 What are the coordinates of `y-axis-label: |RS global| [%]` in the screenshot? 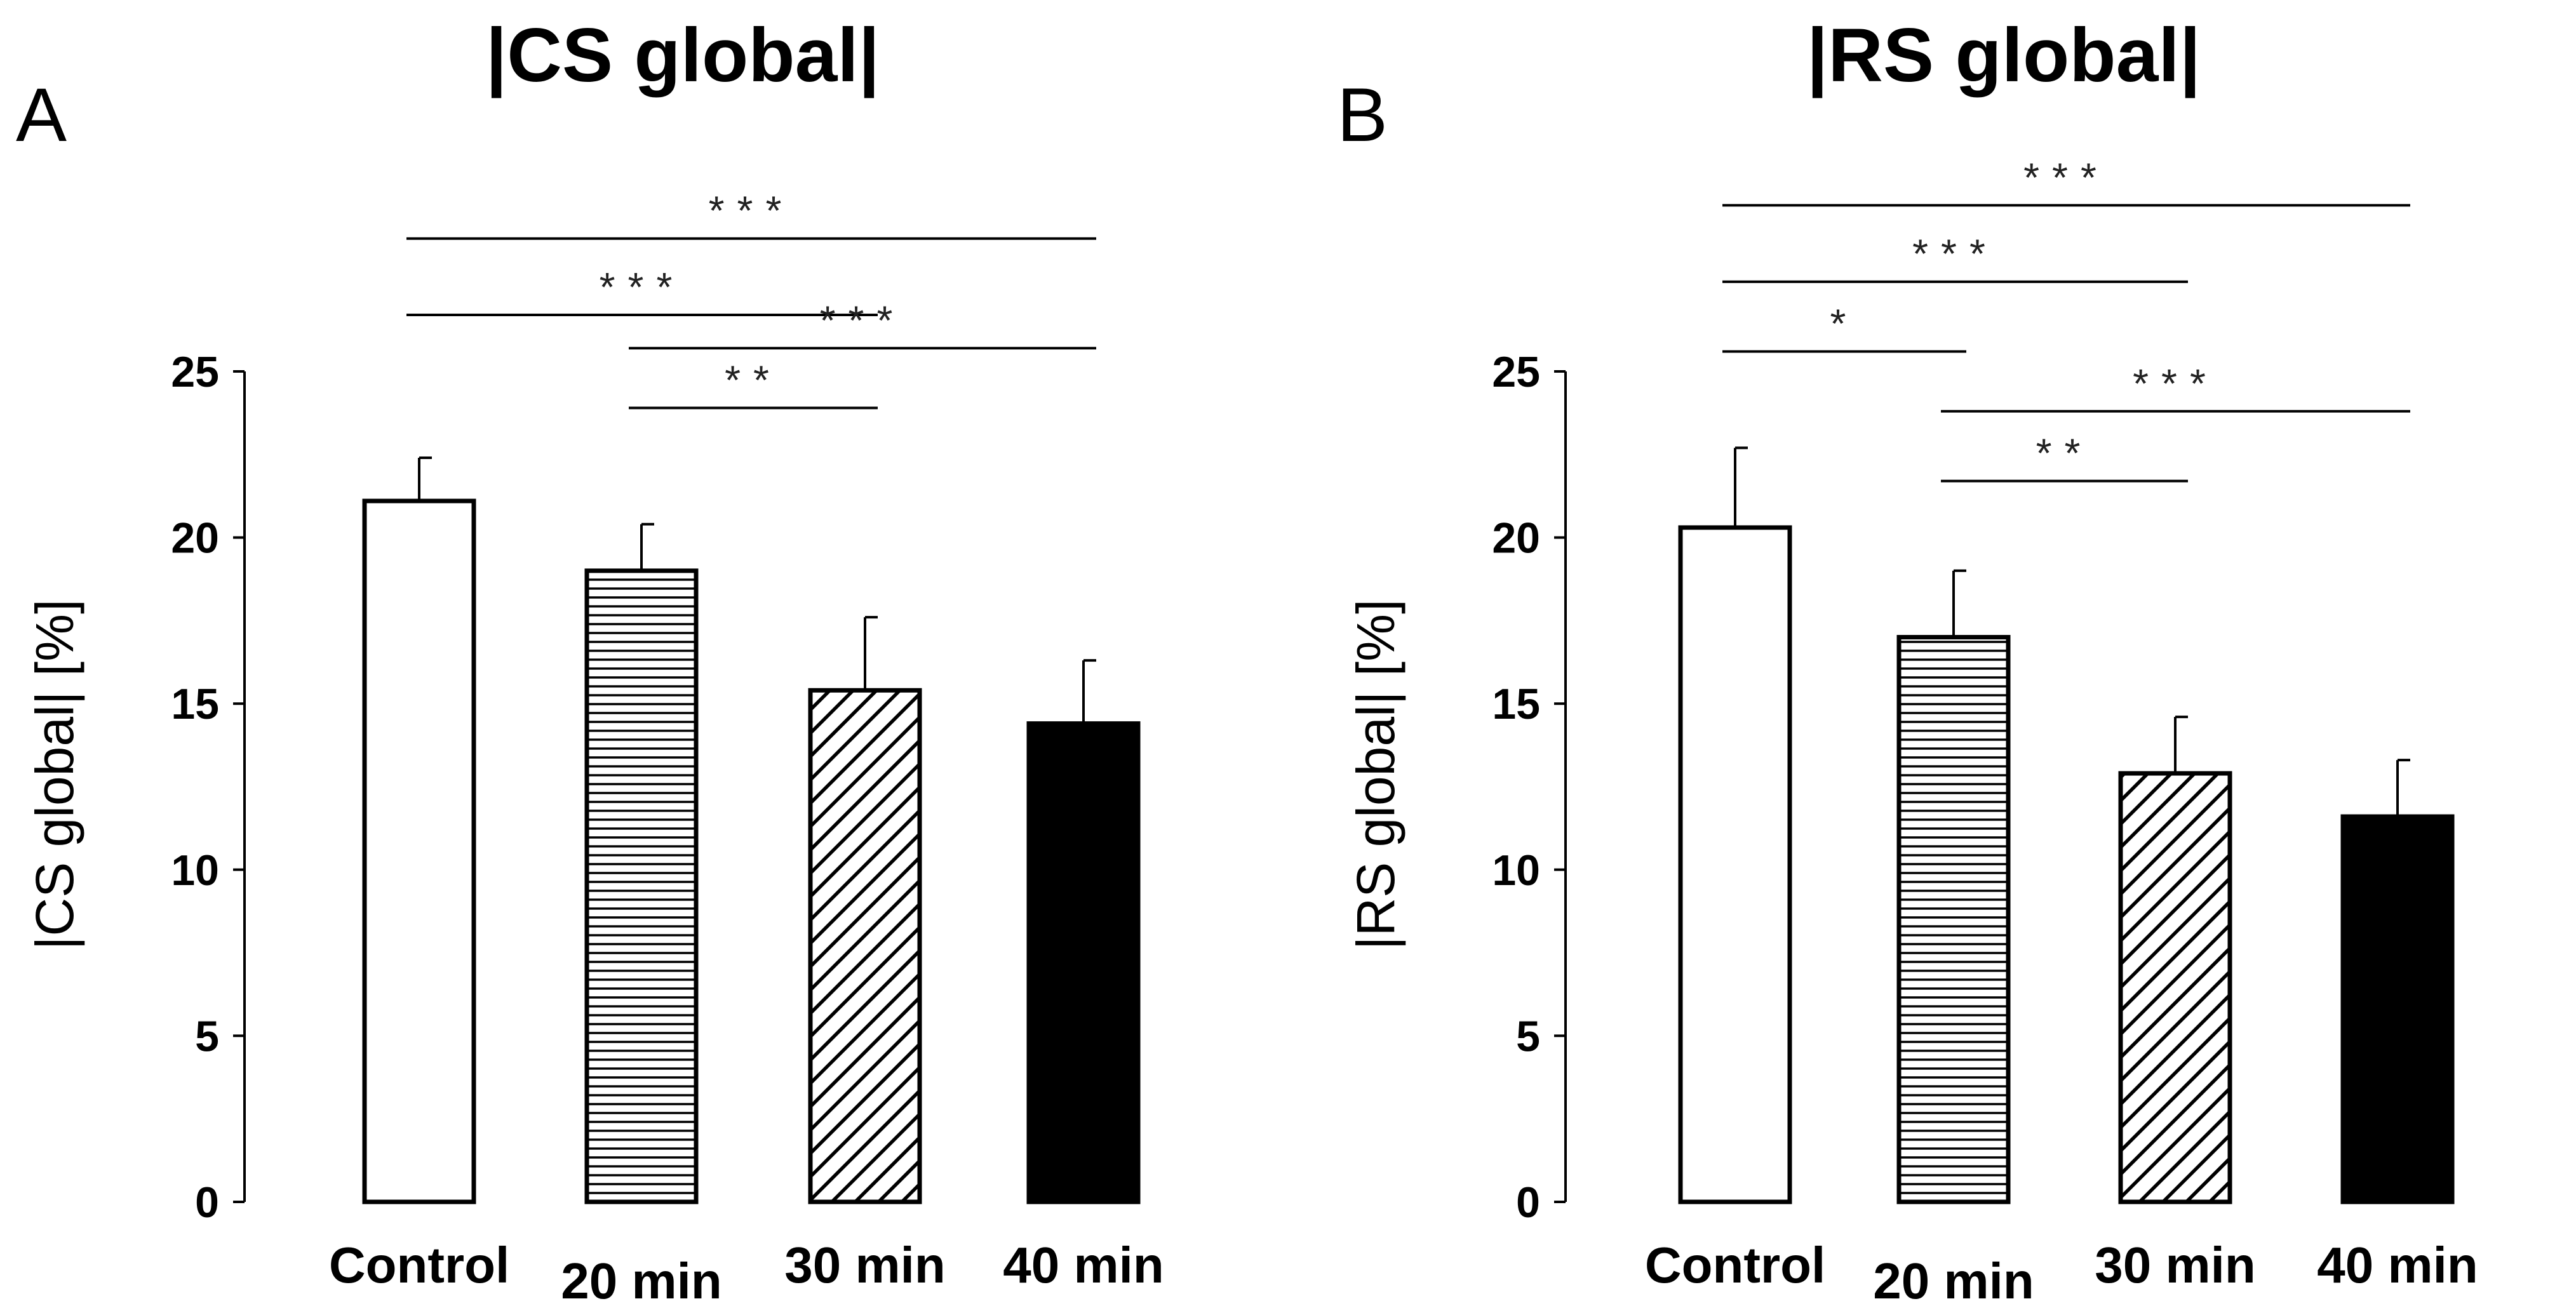 It's located at (1375, 774).